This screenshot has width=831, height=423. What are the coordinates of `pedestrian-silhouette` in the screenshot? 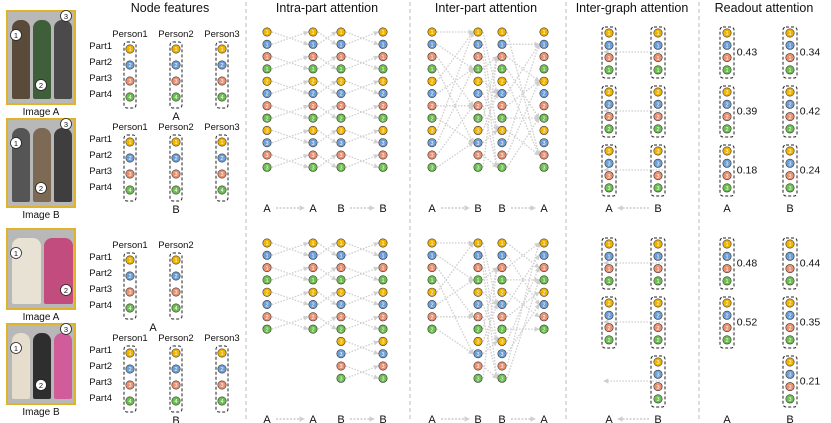 It's located at (63, 366).